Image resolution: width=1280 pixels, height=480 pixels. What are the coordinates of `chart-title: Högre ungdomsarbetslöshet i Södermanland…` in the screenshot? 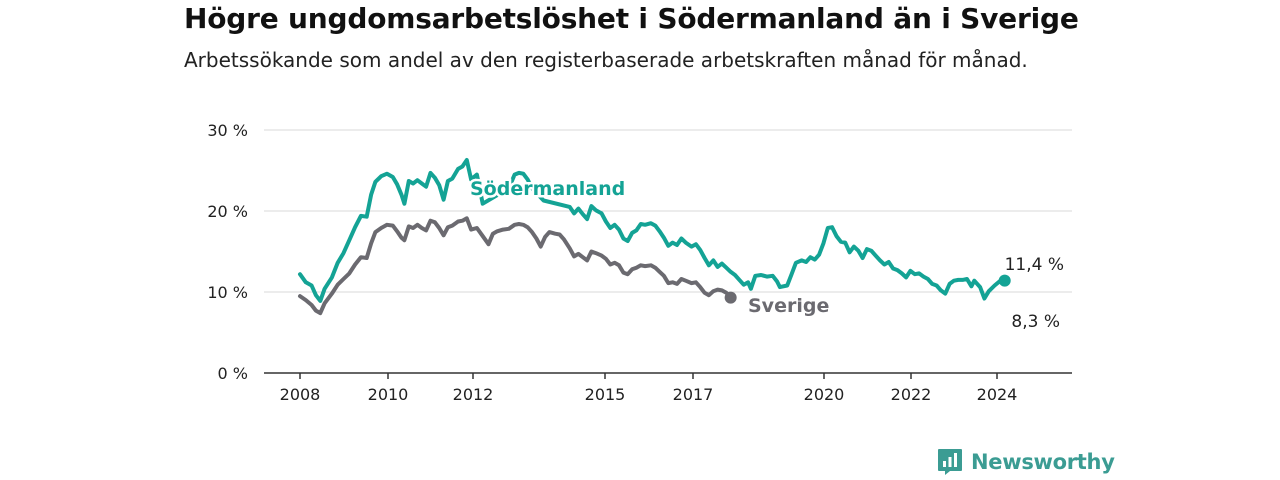 It's located at (631, 18).